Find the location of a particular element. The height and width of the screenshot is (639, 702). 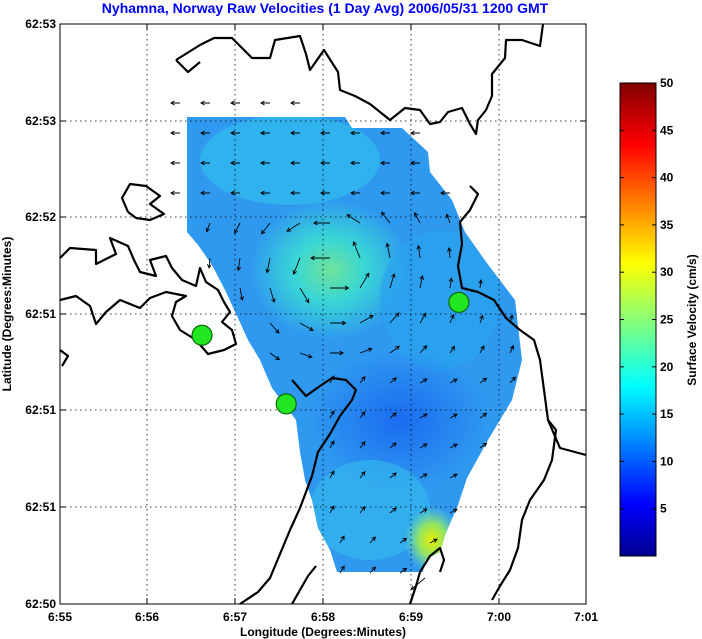

radar-sites is located at coordinates (330, 353).